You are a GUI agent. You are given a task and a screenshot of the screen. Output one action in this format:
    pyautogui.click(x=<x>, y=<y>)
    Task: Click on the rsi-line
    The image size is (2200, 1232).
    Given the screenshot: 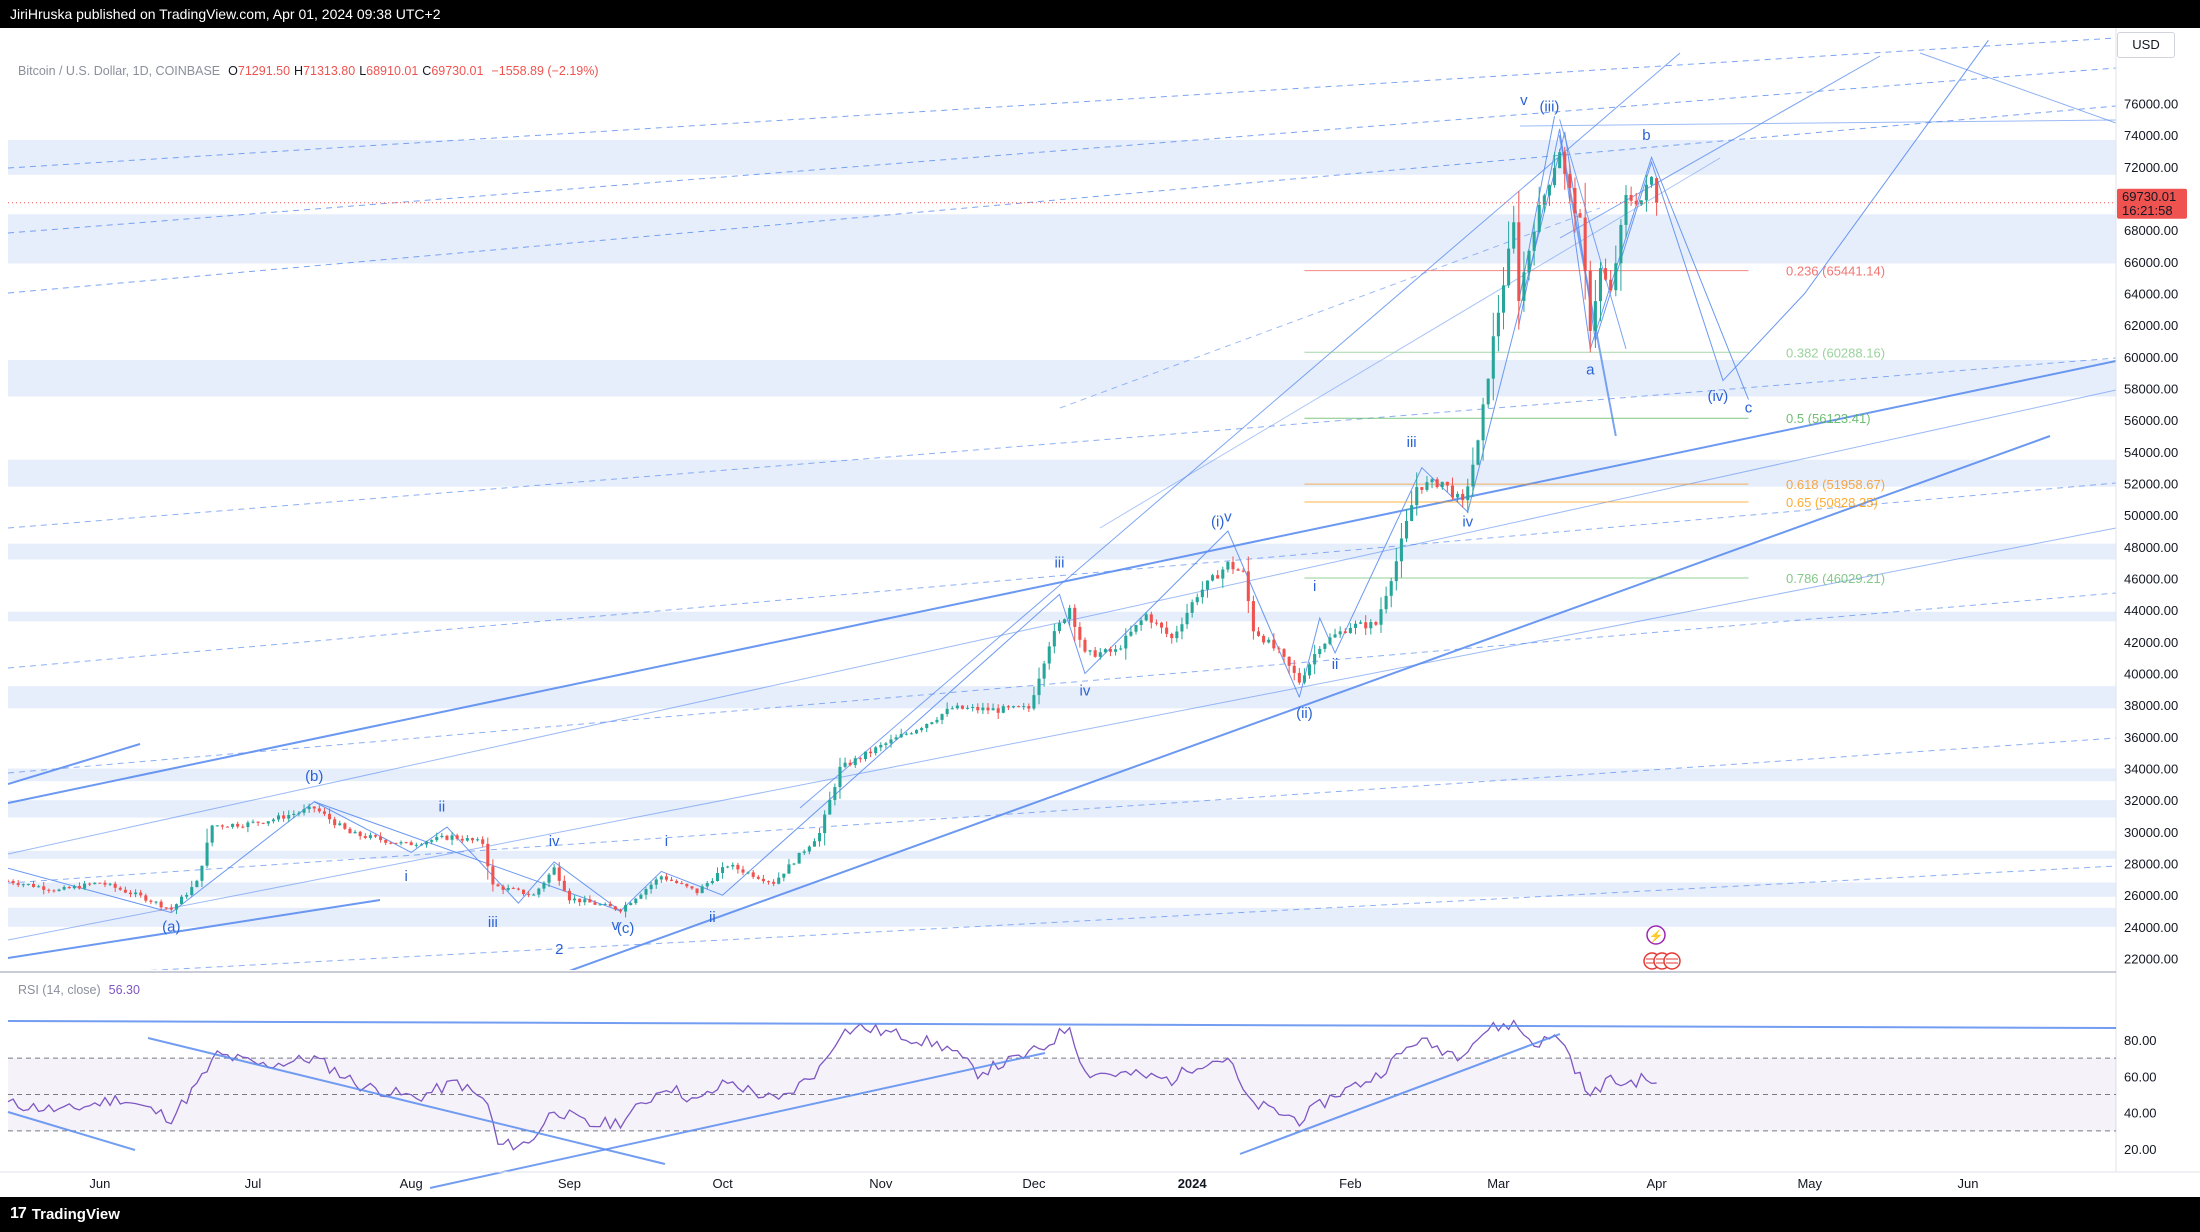 What is the action you would take?
    pyautogui.click(x=832, y=1085)
    